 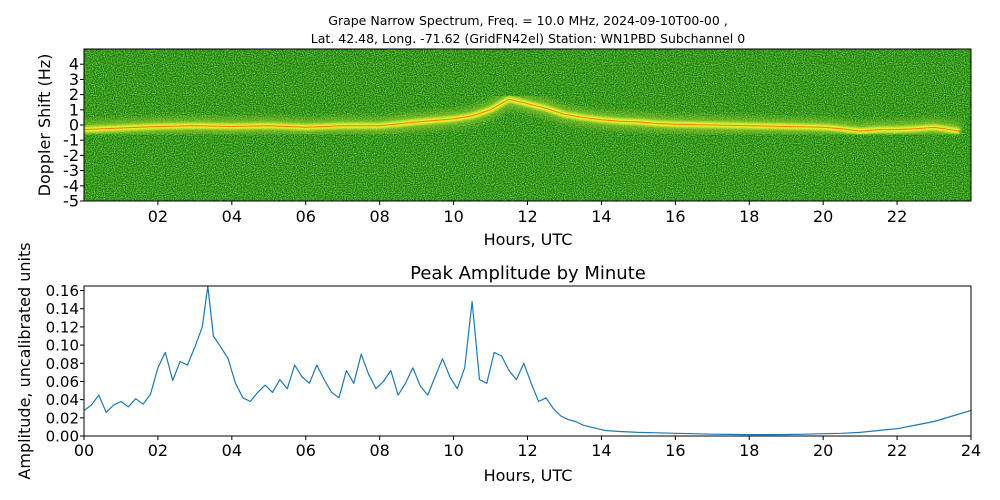 I want to click on spectrogram-x-tick-label: 20, so click(x=823, y=216).